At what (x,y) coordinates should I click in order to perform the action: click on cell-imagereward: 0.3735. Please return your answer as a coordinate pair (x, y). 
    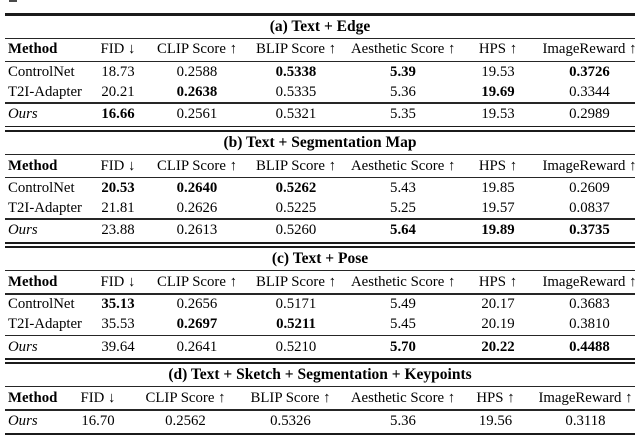
    Looking at the image, I should click on (589, 230).